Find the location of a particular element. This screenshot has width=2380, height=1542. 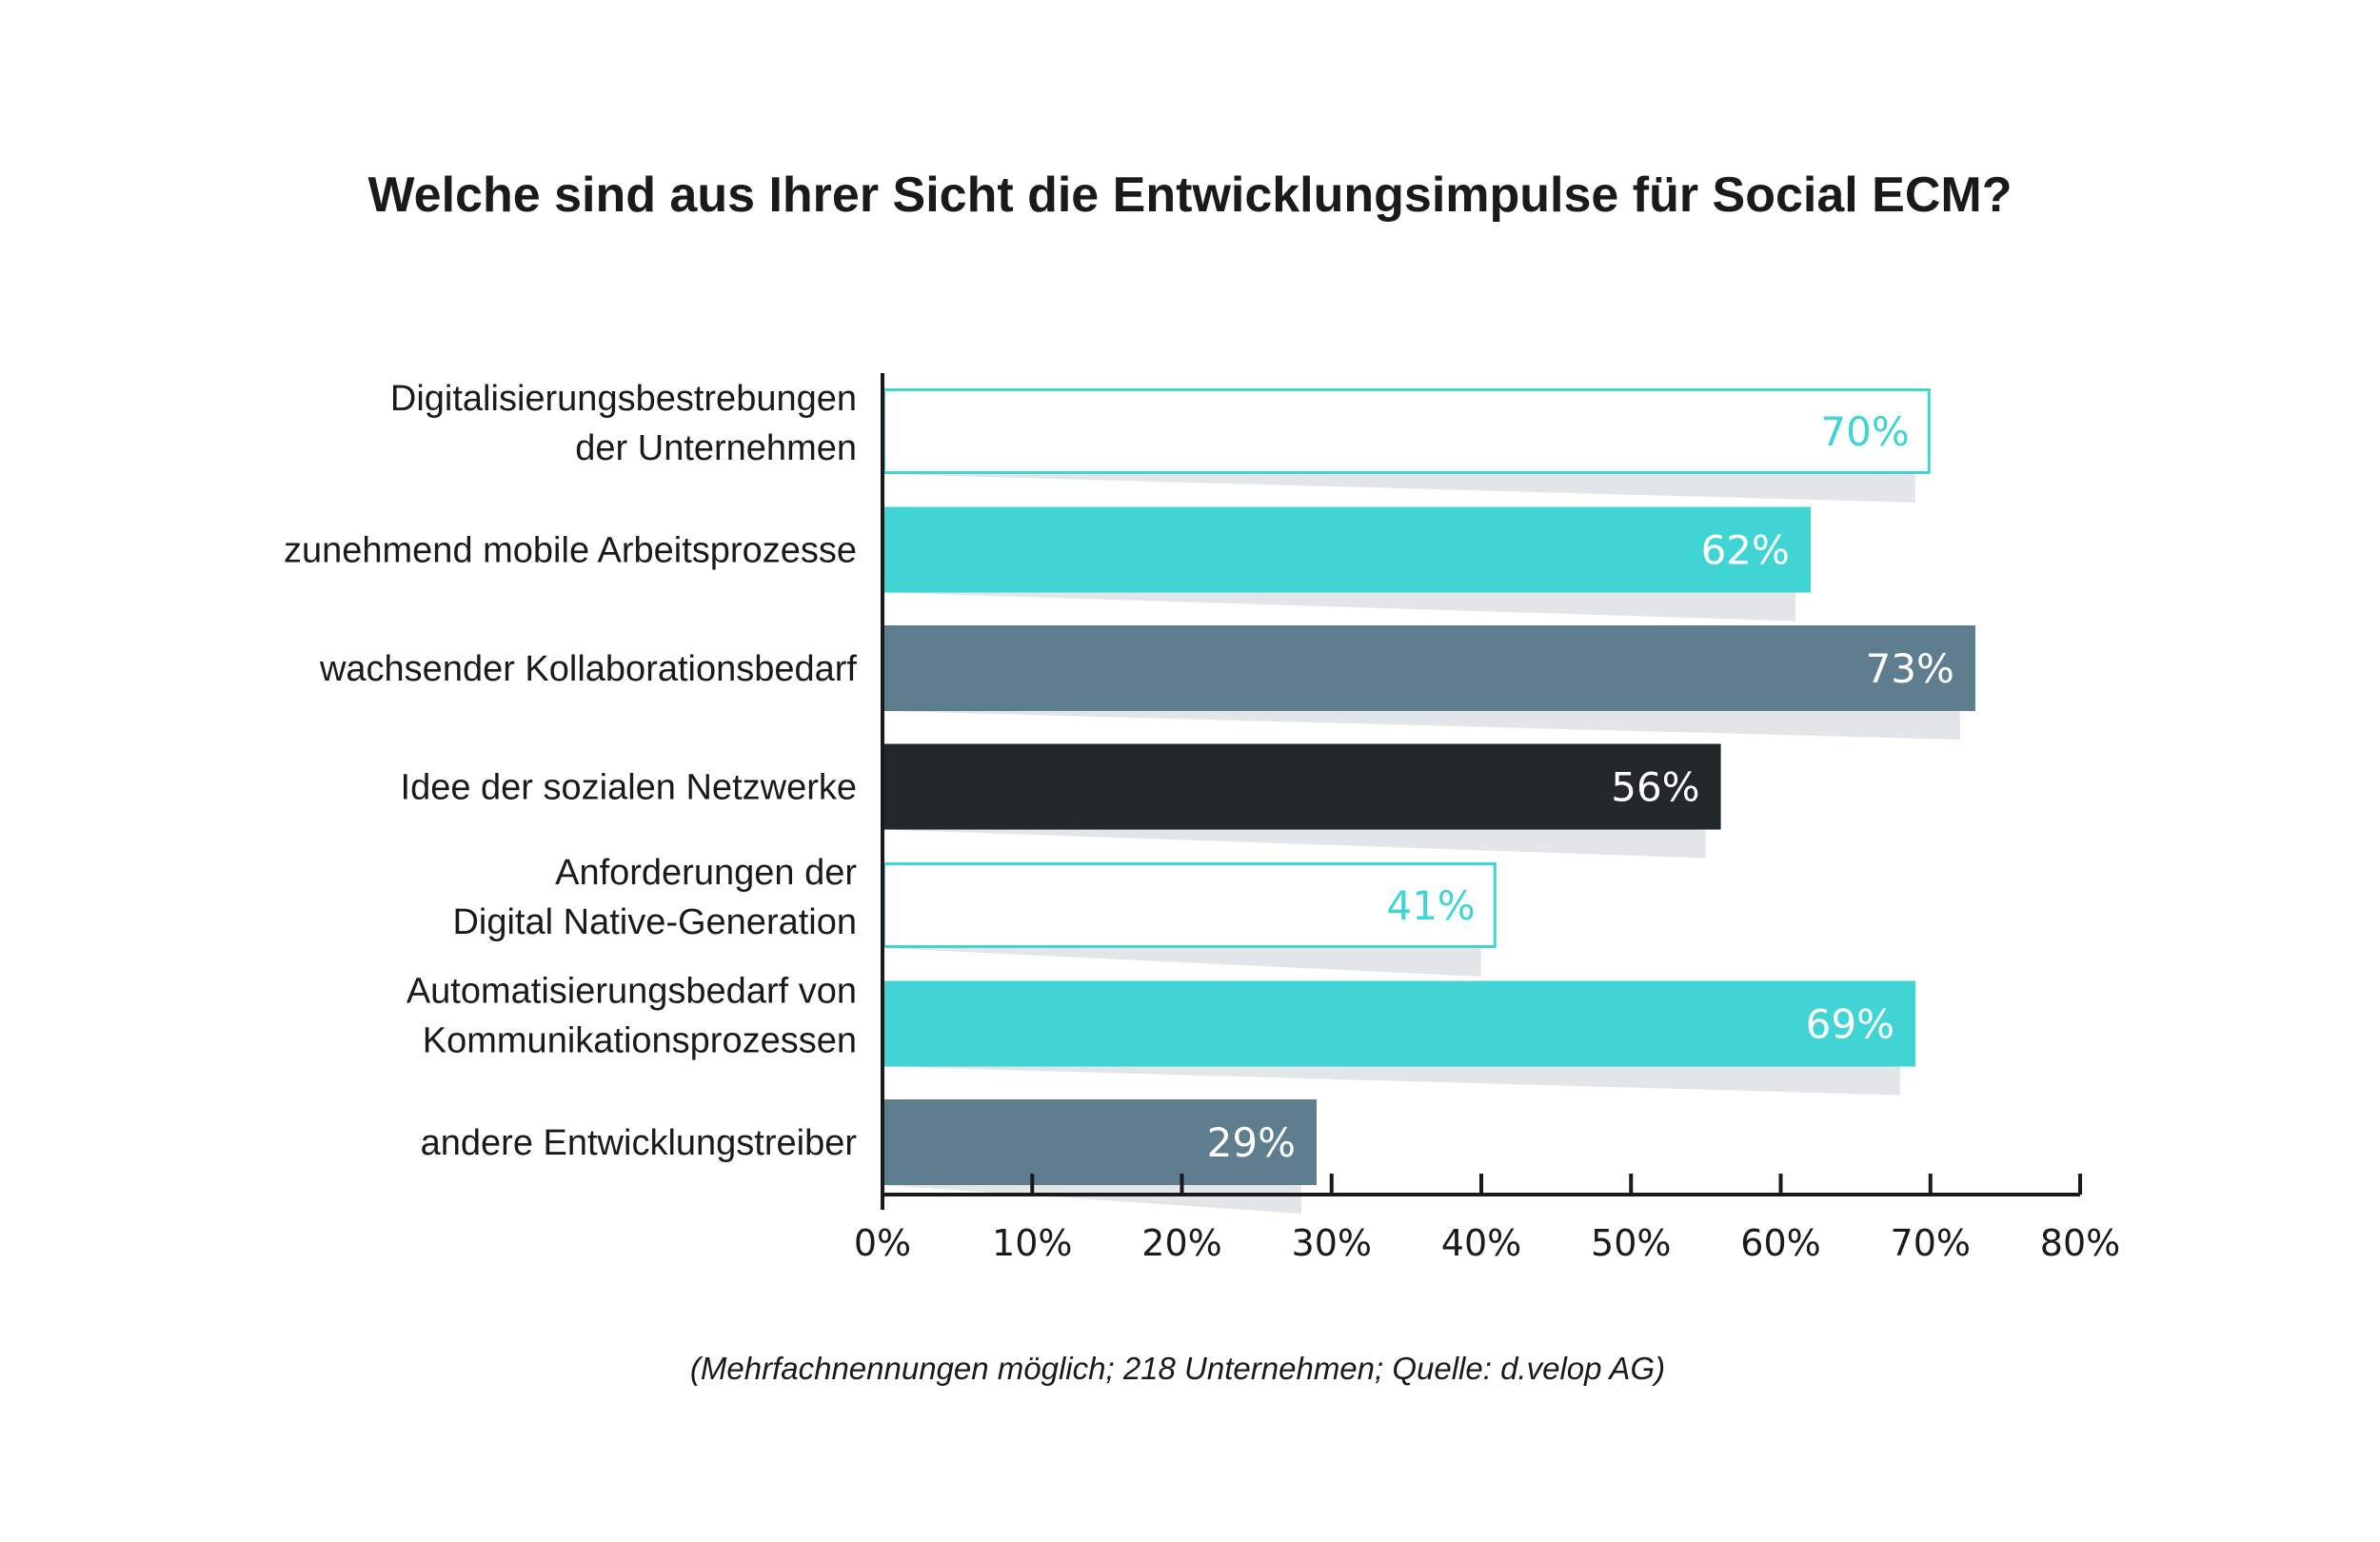

bar-value-label: 41% is located at coordinates (1430, 905).